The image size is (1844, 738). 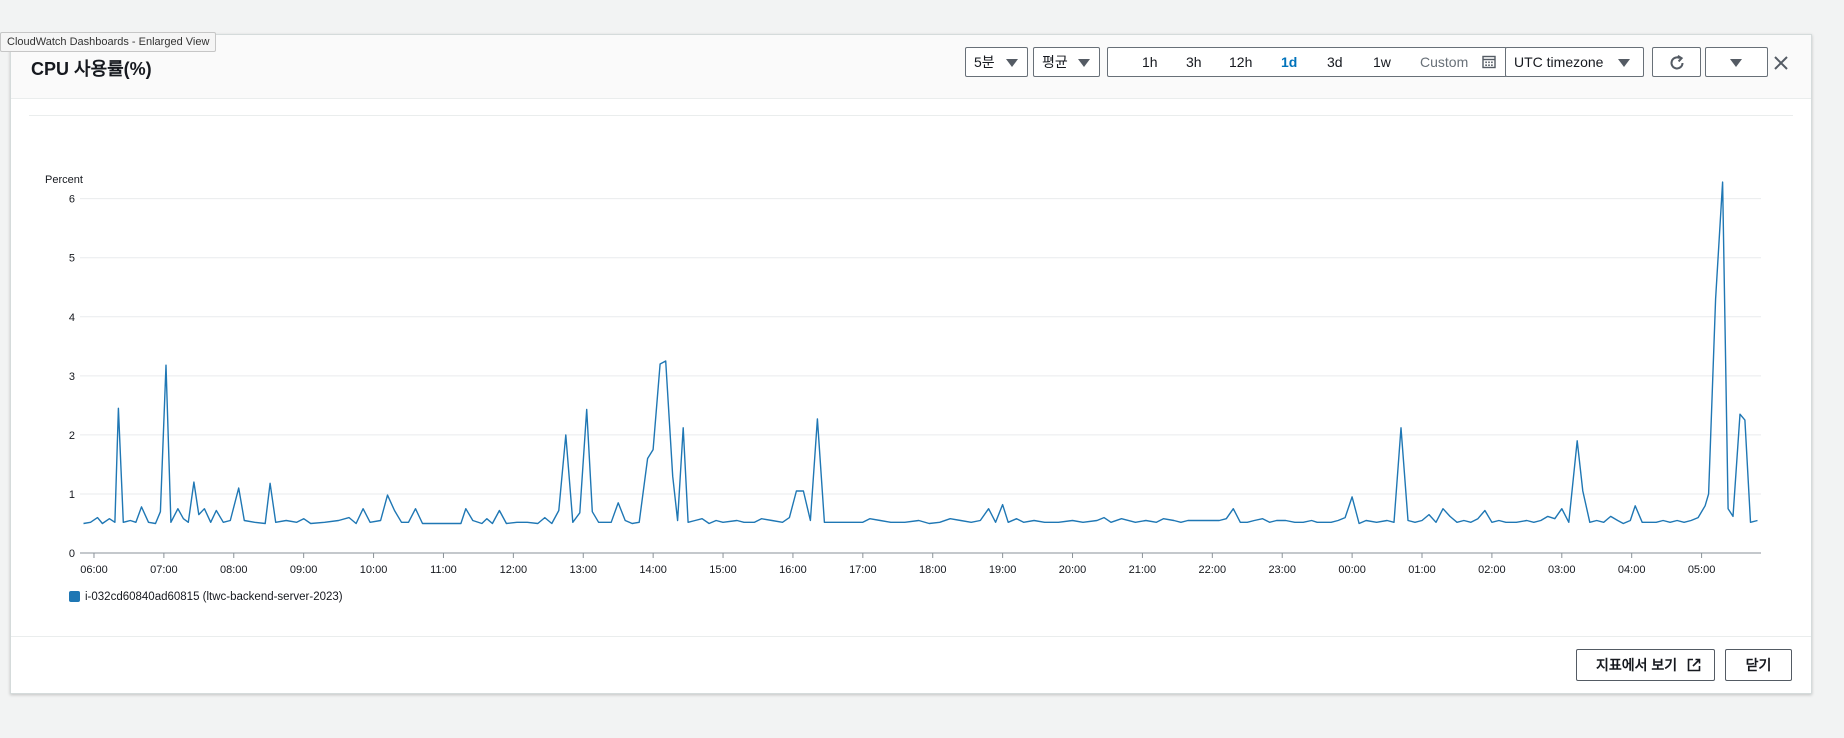 What do you see at coordinates (1003, 570) in the screenshot?
I see `x-tick-label: 19:00` at bounding box center [1003, 570].